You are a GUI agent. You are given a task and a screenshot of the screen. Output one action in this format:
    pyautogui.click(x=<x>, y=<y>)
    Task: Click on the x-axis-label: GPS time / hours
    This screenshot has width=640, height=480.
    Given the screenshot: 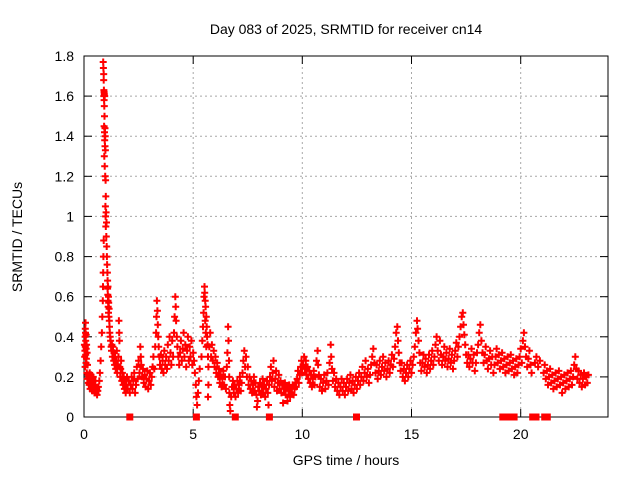 What is the action you would take?
    pyautogui.click(x=346, y=460)
    